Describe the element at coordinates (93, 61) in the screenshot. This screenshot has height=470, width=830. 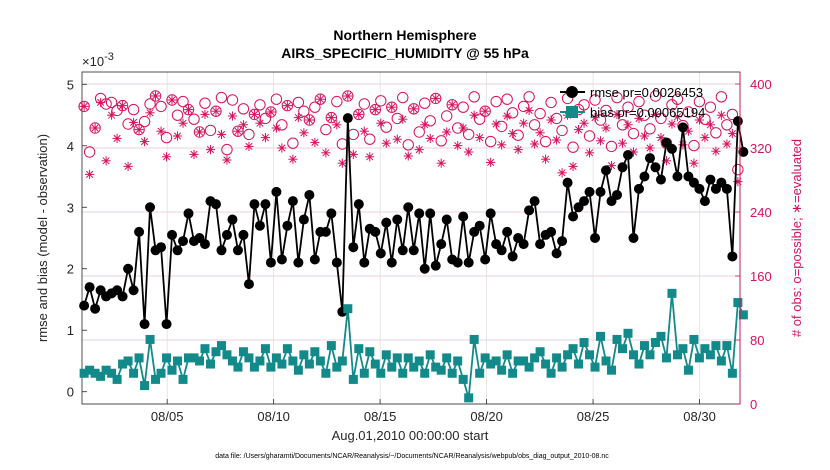
I see `y-exponent-base: ×10` at that location.